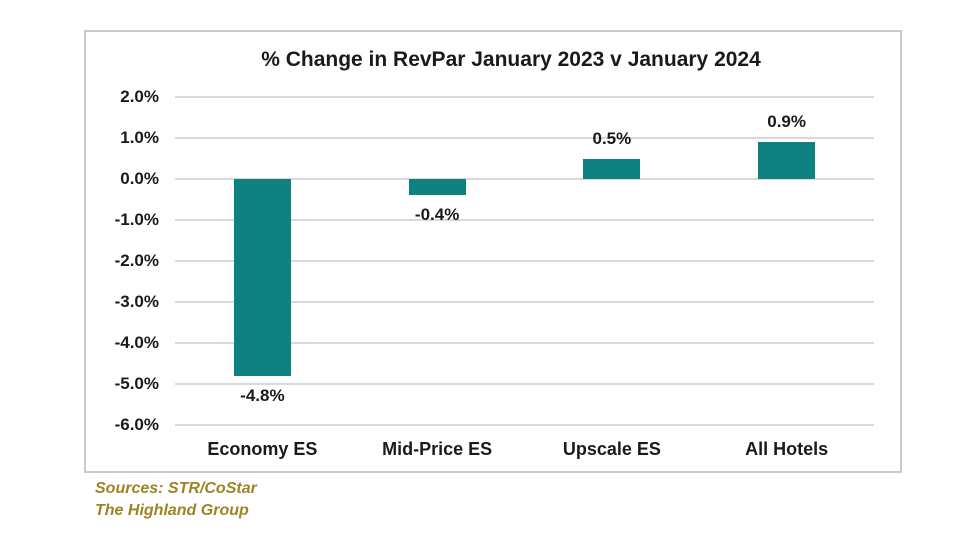  I want to click on x-axis-category-label-upscale-es: Upscale ES, so click(611, 449).